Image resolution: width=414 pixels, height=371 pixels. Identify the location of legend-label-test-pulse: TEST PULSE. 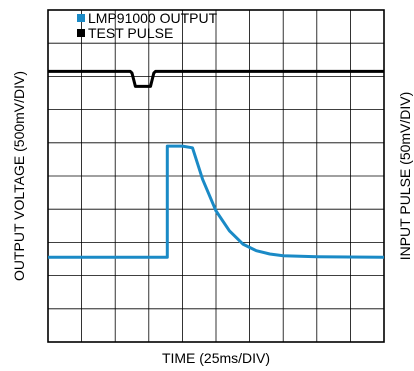
(130, 33).